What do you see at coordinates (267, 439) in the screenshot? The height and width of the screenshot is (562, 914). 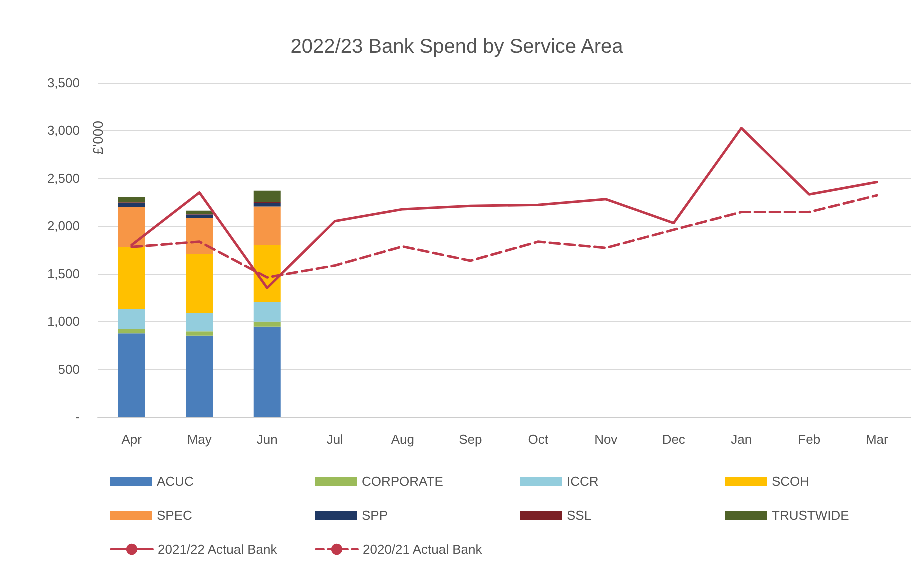 I see `x-tick-label: Jun` at bounding box center [267, 439].